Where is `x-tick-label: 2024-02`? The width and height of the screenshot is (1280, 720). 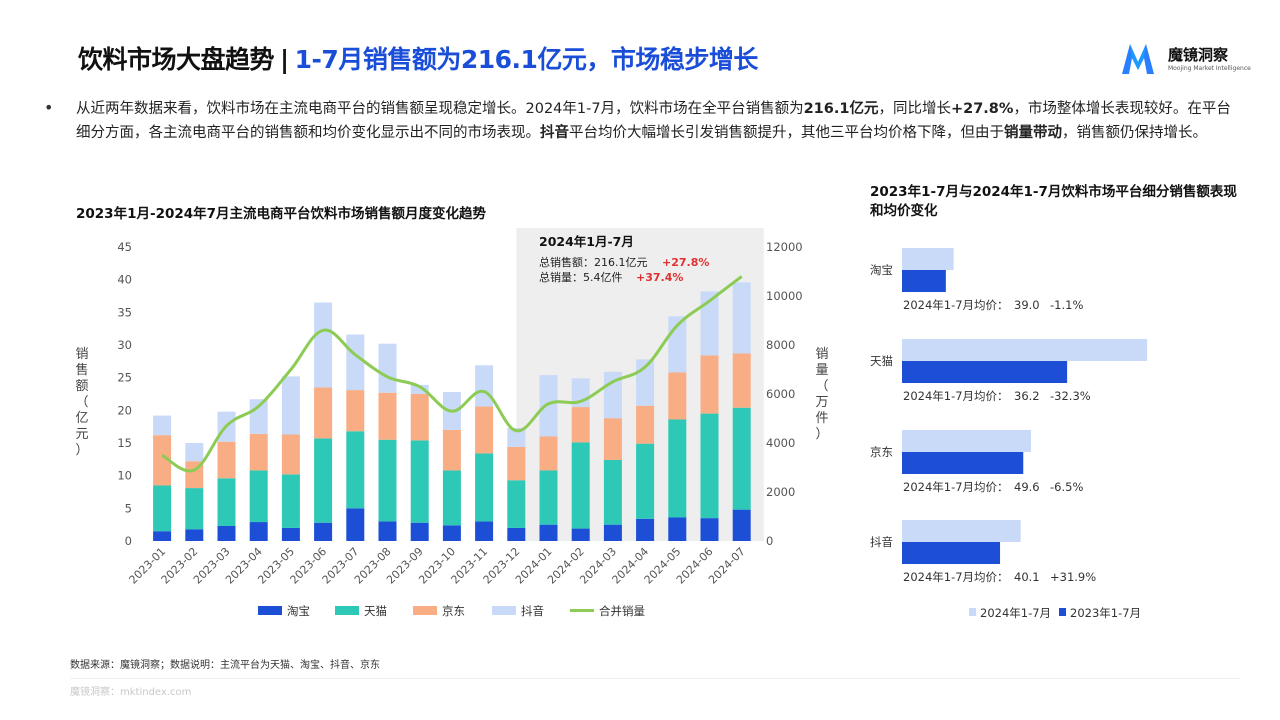
x-tick-label: 2024-02 is located at coordinates (566, 566).